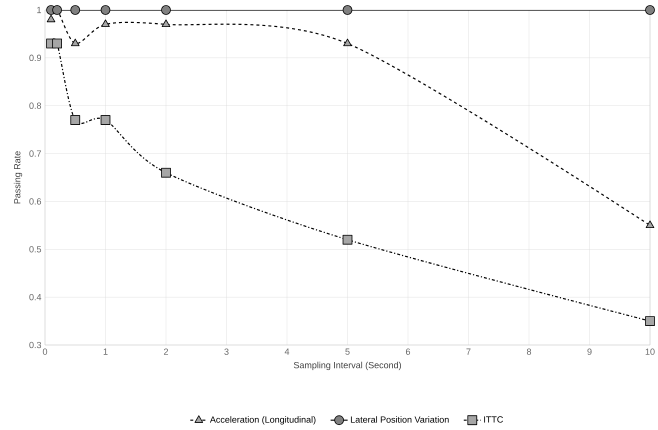 This screenshot has height=430, width=658. I want to click on y-tick-label: 1, so click(39, 10).